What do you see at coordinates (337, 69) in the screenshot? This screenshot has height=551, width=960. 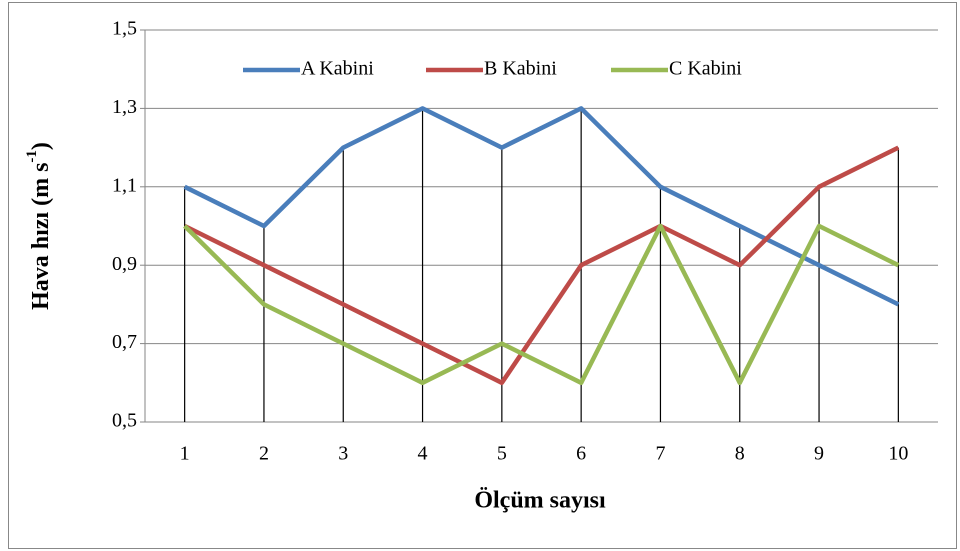 I see `legend-label: A Kabini` at bounding box center [337, 69].